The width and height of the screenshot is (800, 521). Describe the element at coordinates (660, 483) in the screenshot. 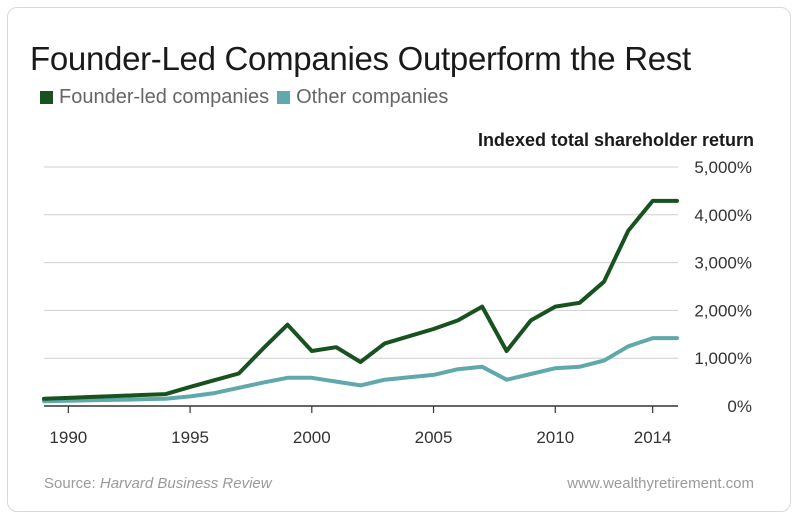

I see `site-url: www.wealthyretirement.com` at that location.